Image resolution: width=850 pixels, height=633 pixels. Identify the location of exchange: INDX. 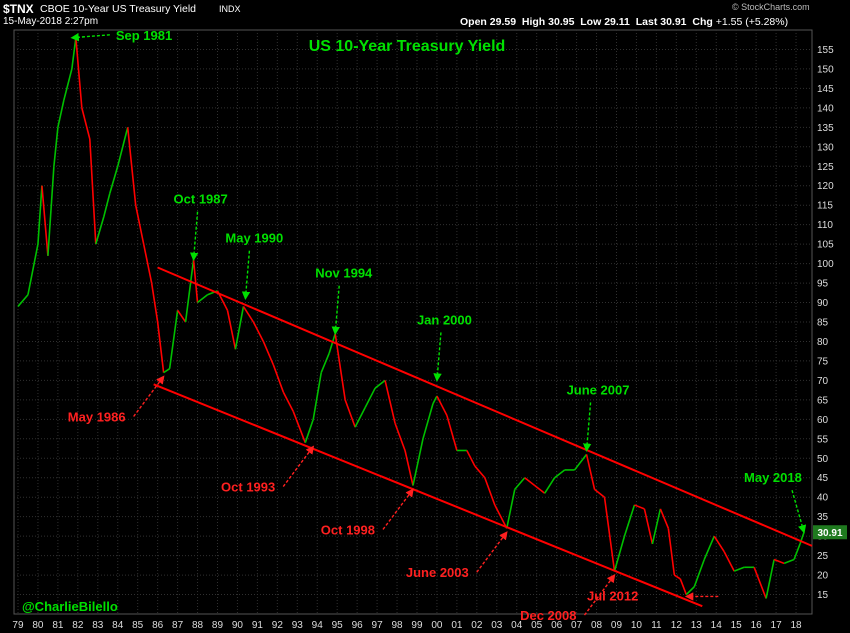
(230, 9).